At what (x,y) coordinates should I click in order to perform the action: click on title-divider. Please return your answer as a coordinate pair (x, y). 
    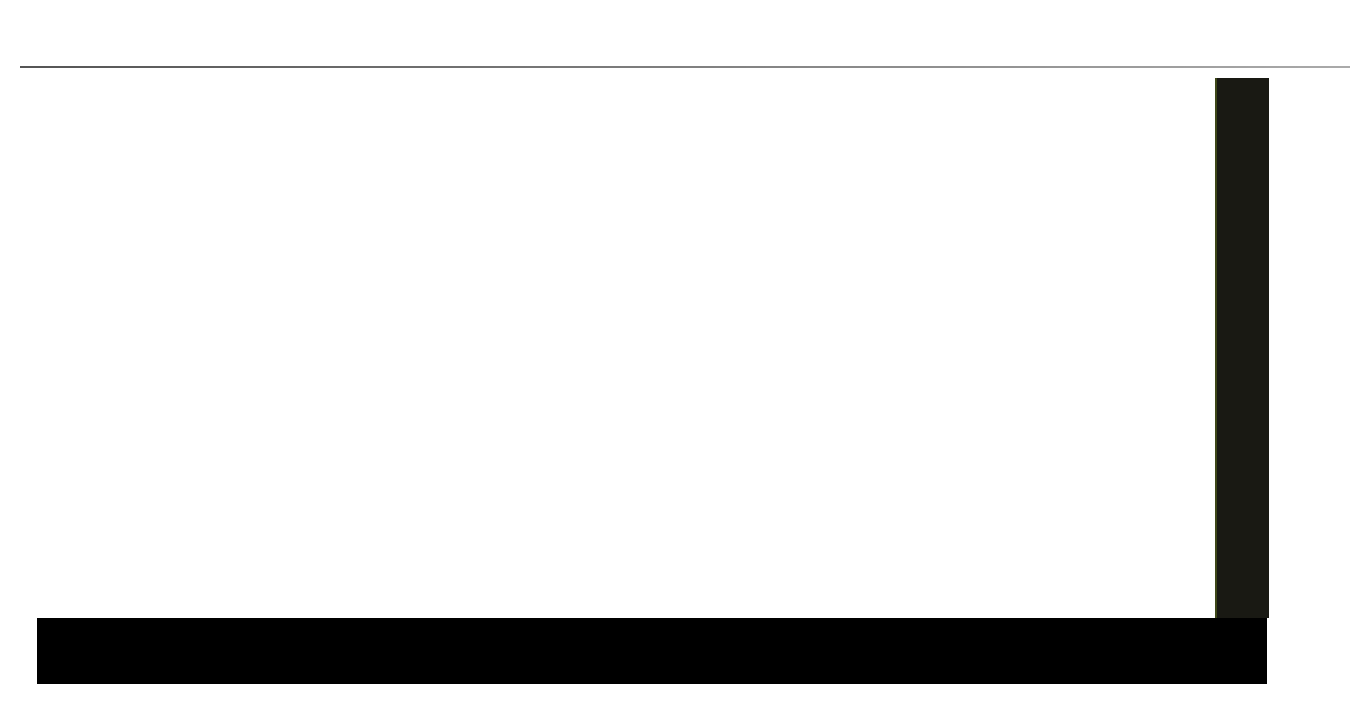
    Looking at the image, I should click on (685, 67).